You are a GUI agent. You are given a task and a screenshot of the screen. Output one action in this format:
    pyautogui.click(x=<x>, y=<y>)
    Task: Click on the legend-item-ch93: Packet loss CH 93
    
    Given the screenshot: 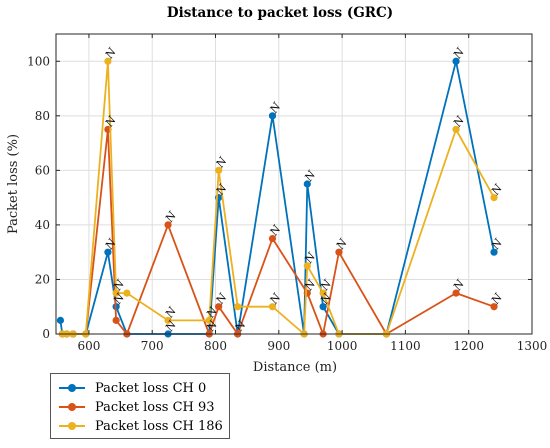 What is the action you would take?
    pyautogui.click(x=136, y=407)
    